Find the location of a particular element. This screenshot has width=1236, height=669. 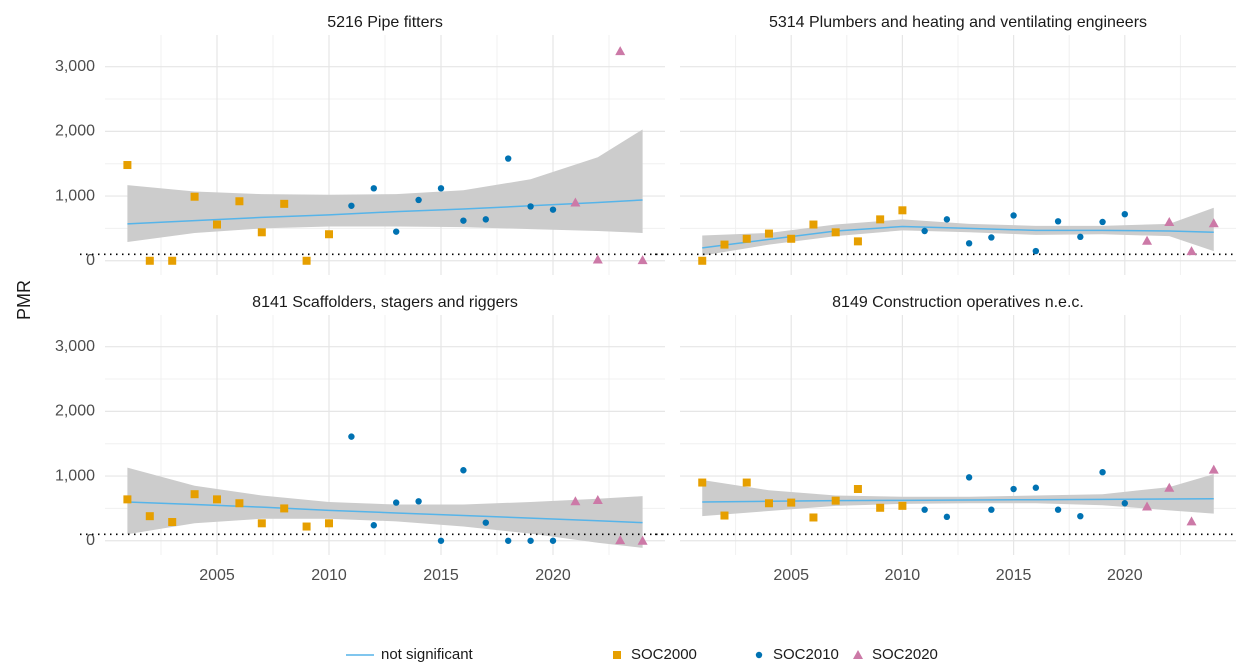

y-axis-title: PMR is located at coordinates (24, 300).